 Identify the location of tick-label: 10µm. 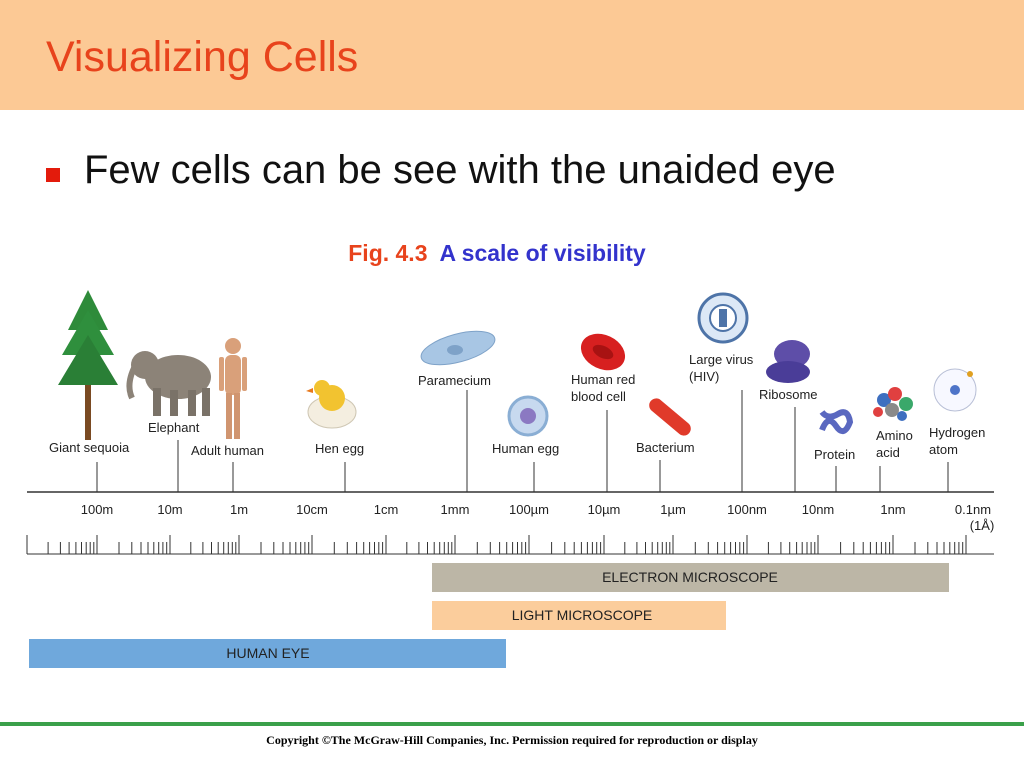
(604, 509).